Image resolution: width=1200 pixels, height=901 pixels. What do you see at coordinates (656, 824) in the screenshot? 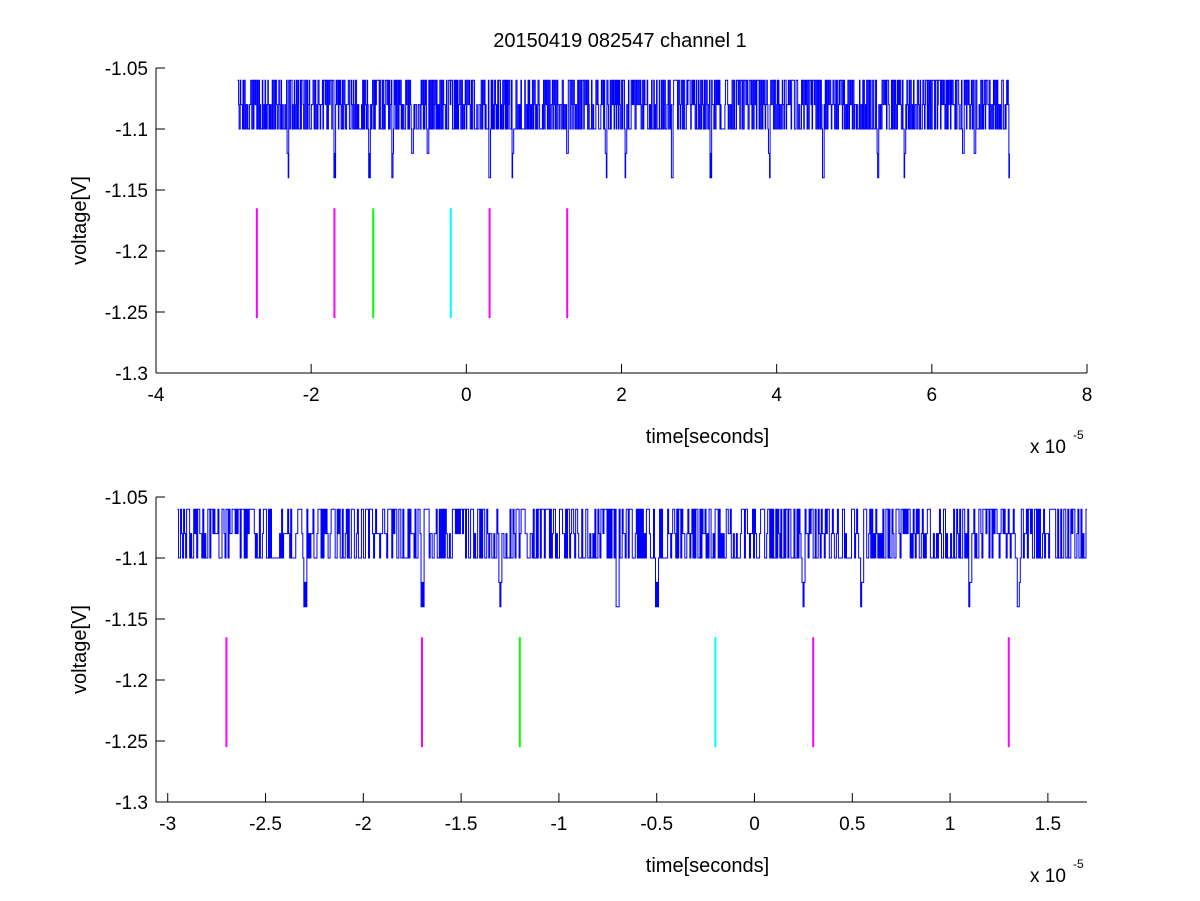
I see `x-tick-label: -0.5` at bounding box center [656, 824].